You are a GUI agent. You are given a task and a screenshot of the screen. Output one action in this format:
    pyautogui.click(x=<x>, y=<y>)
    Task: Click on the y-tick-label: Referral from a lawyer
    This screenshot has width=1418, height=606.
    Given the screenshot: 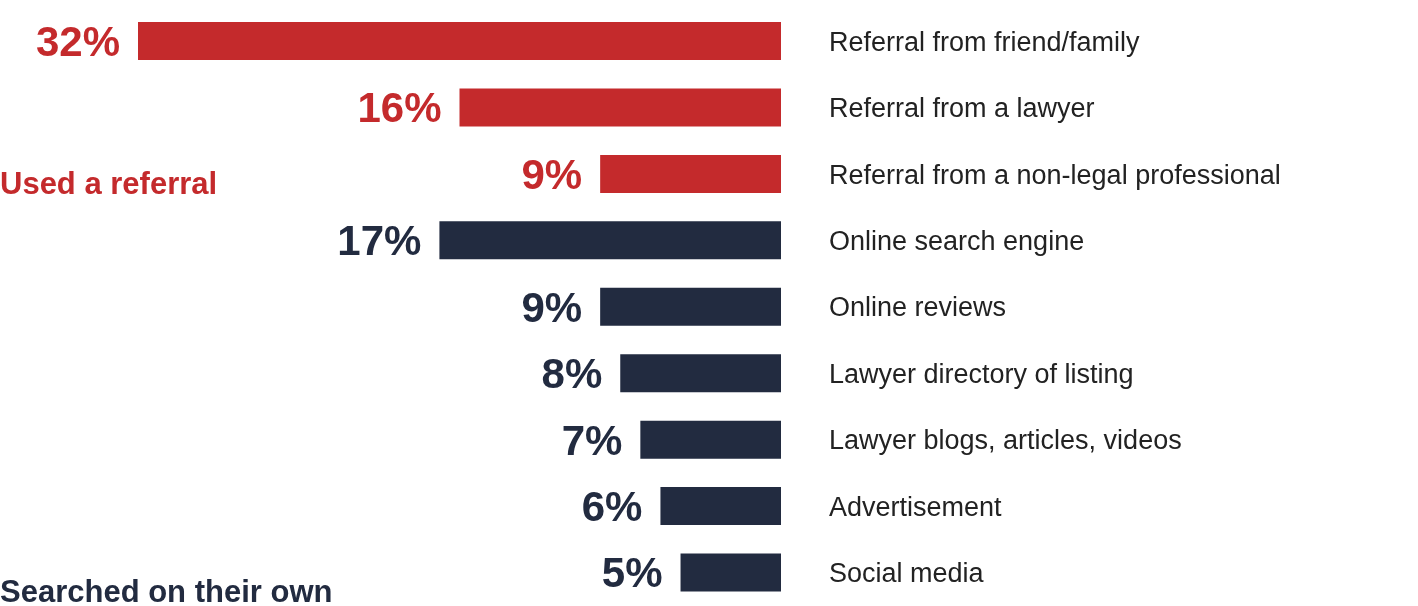 What is the action you would take?
    pyautogui.click(x=962, y=108)
    